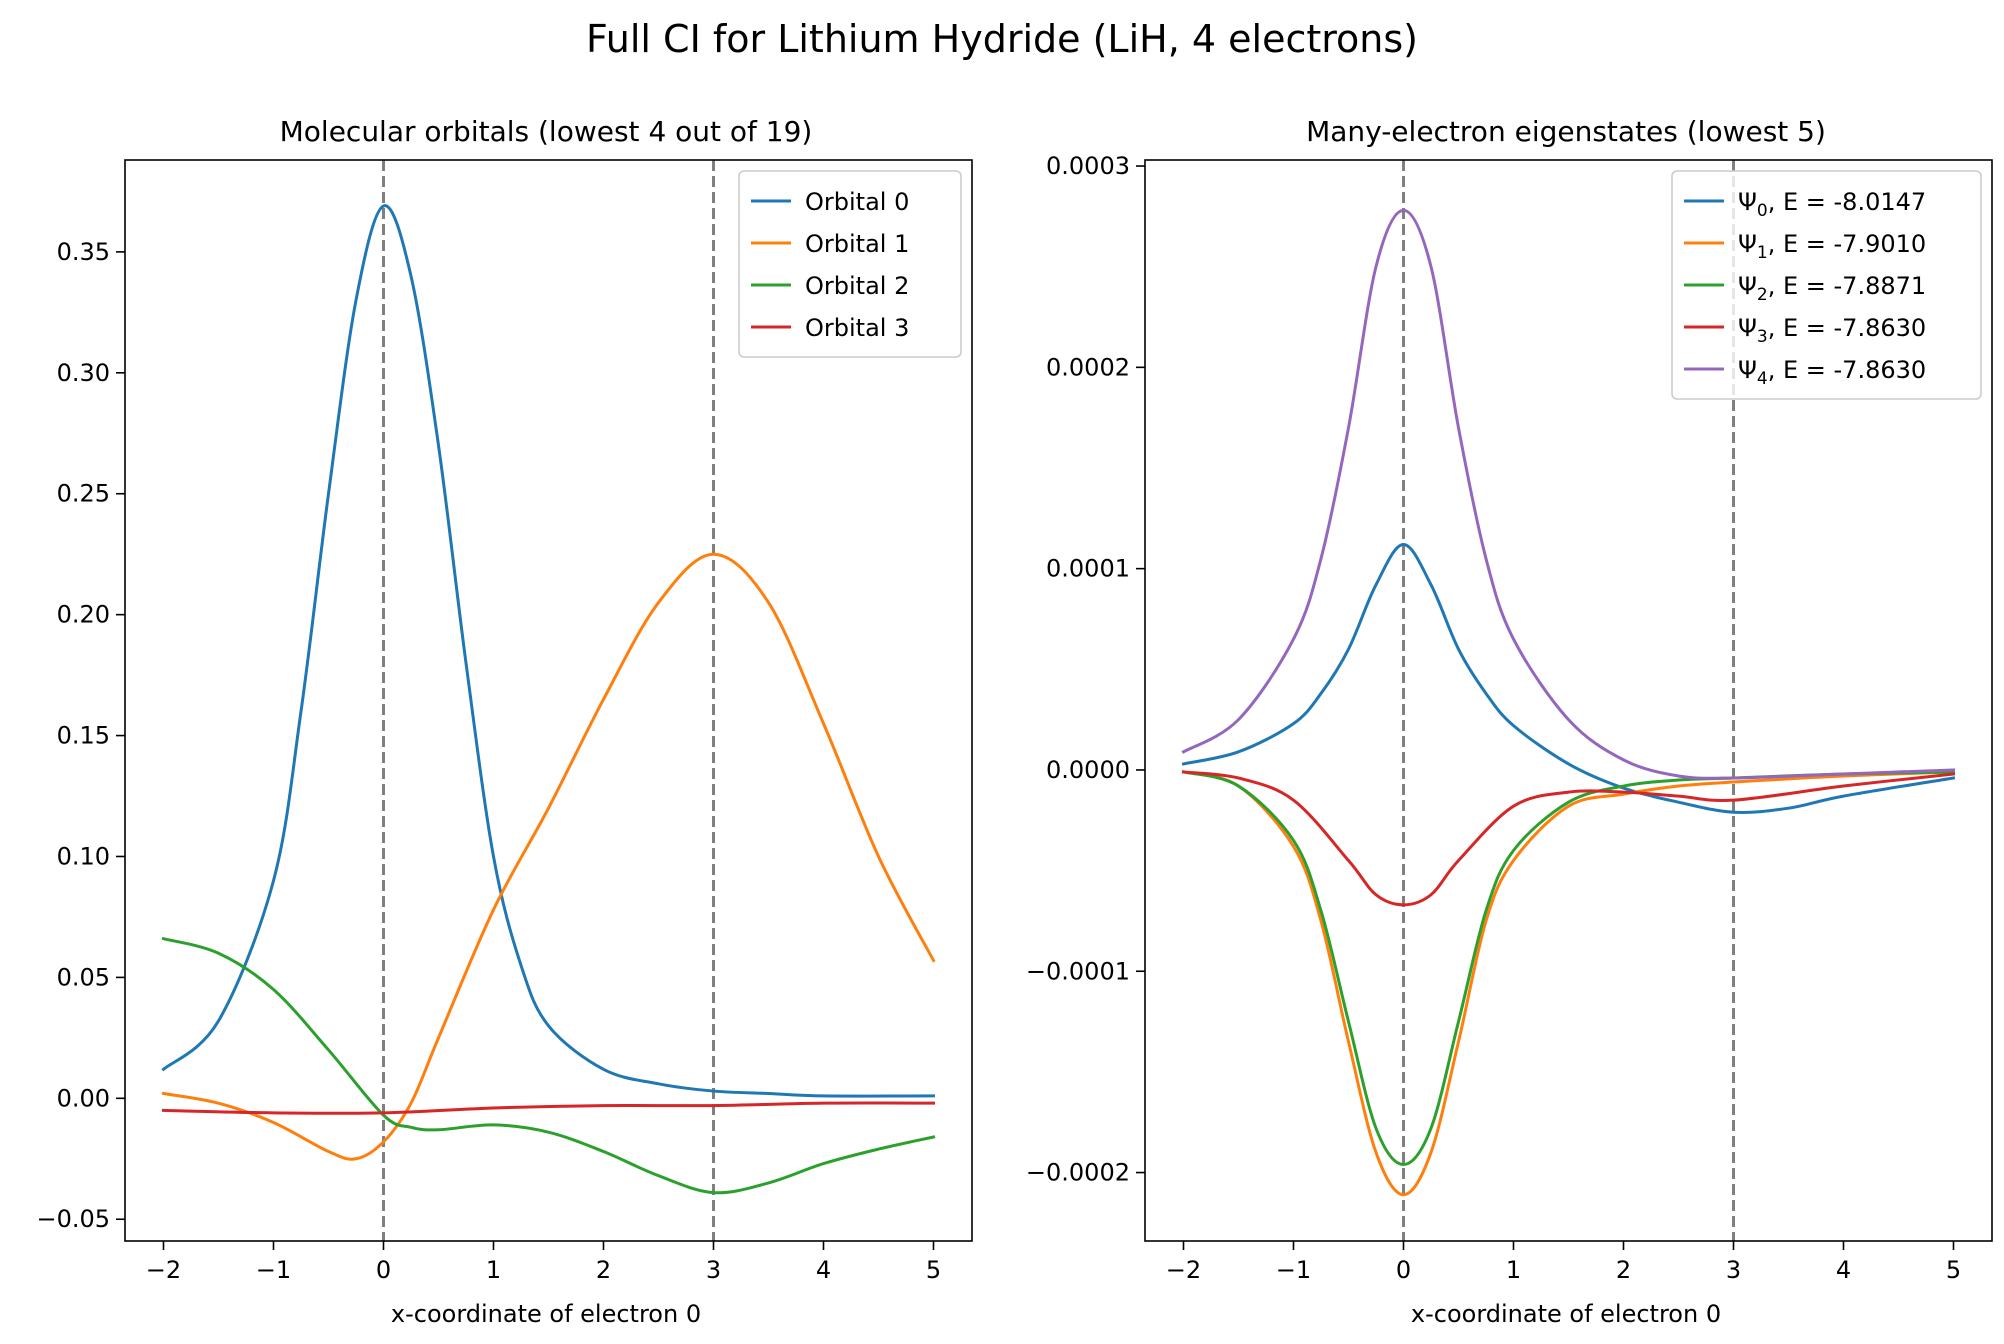 This screenshot has height=1344, width=2004. Describe the element at coordinates (83, 856) in the screenshot. I see `left-y-tick-label: 0.10` at that location.